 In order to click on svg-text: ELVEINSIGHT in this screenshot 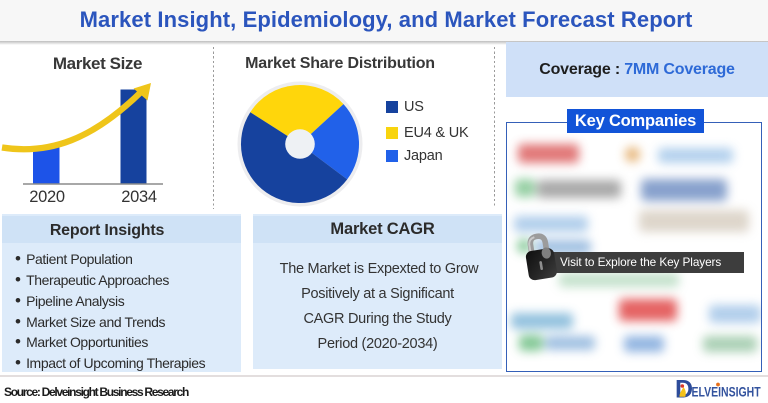, I will do `click(727, 392)`.